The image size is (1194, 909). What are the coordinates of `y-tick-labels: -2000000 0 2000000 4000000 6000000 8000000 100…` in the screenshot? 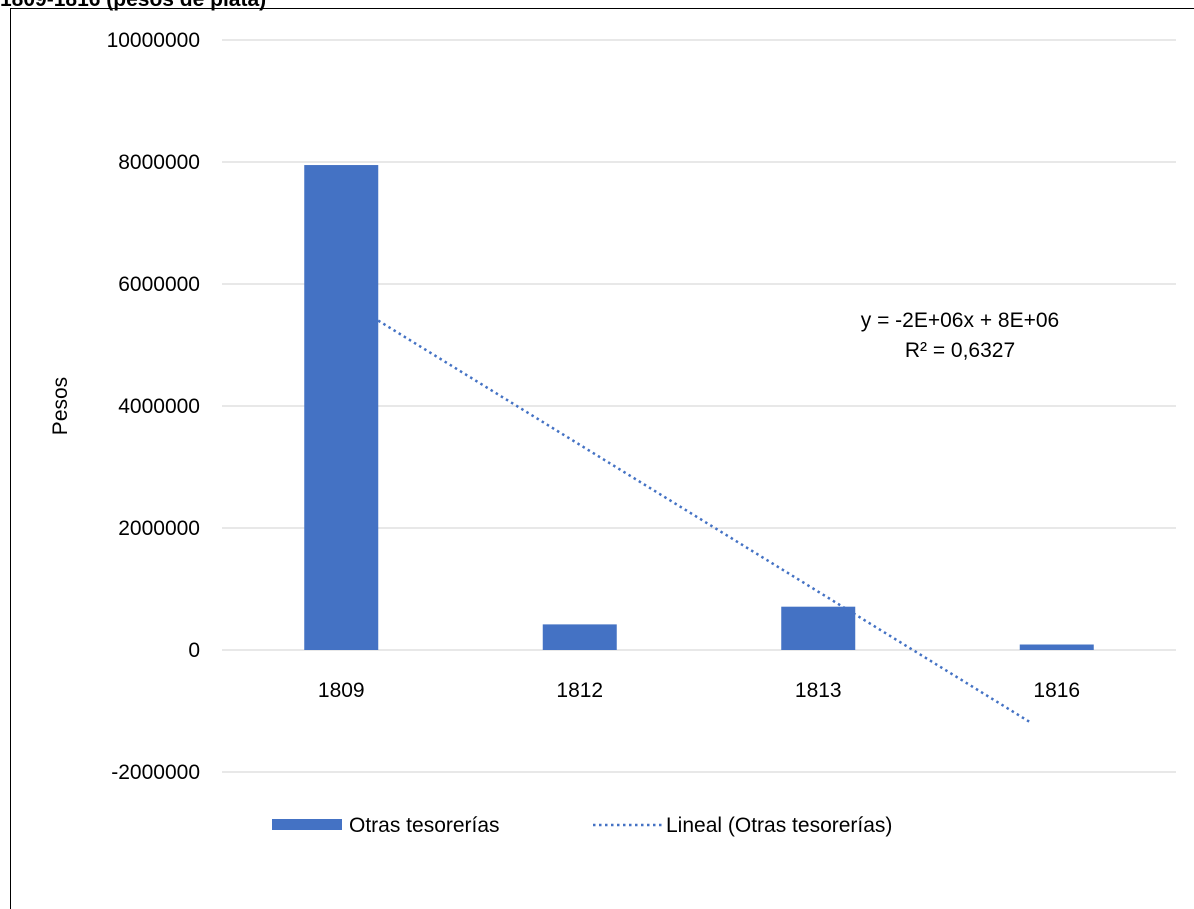 It's located at (153, 406).